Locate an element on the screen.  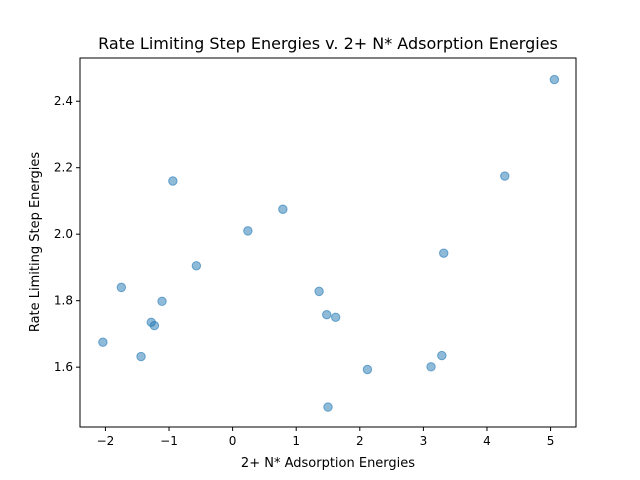
x-tick-label: 5 is located at coordinates (551, 441).